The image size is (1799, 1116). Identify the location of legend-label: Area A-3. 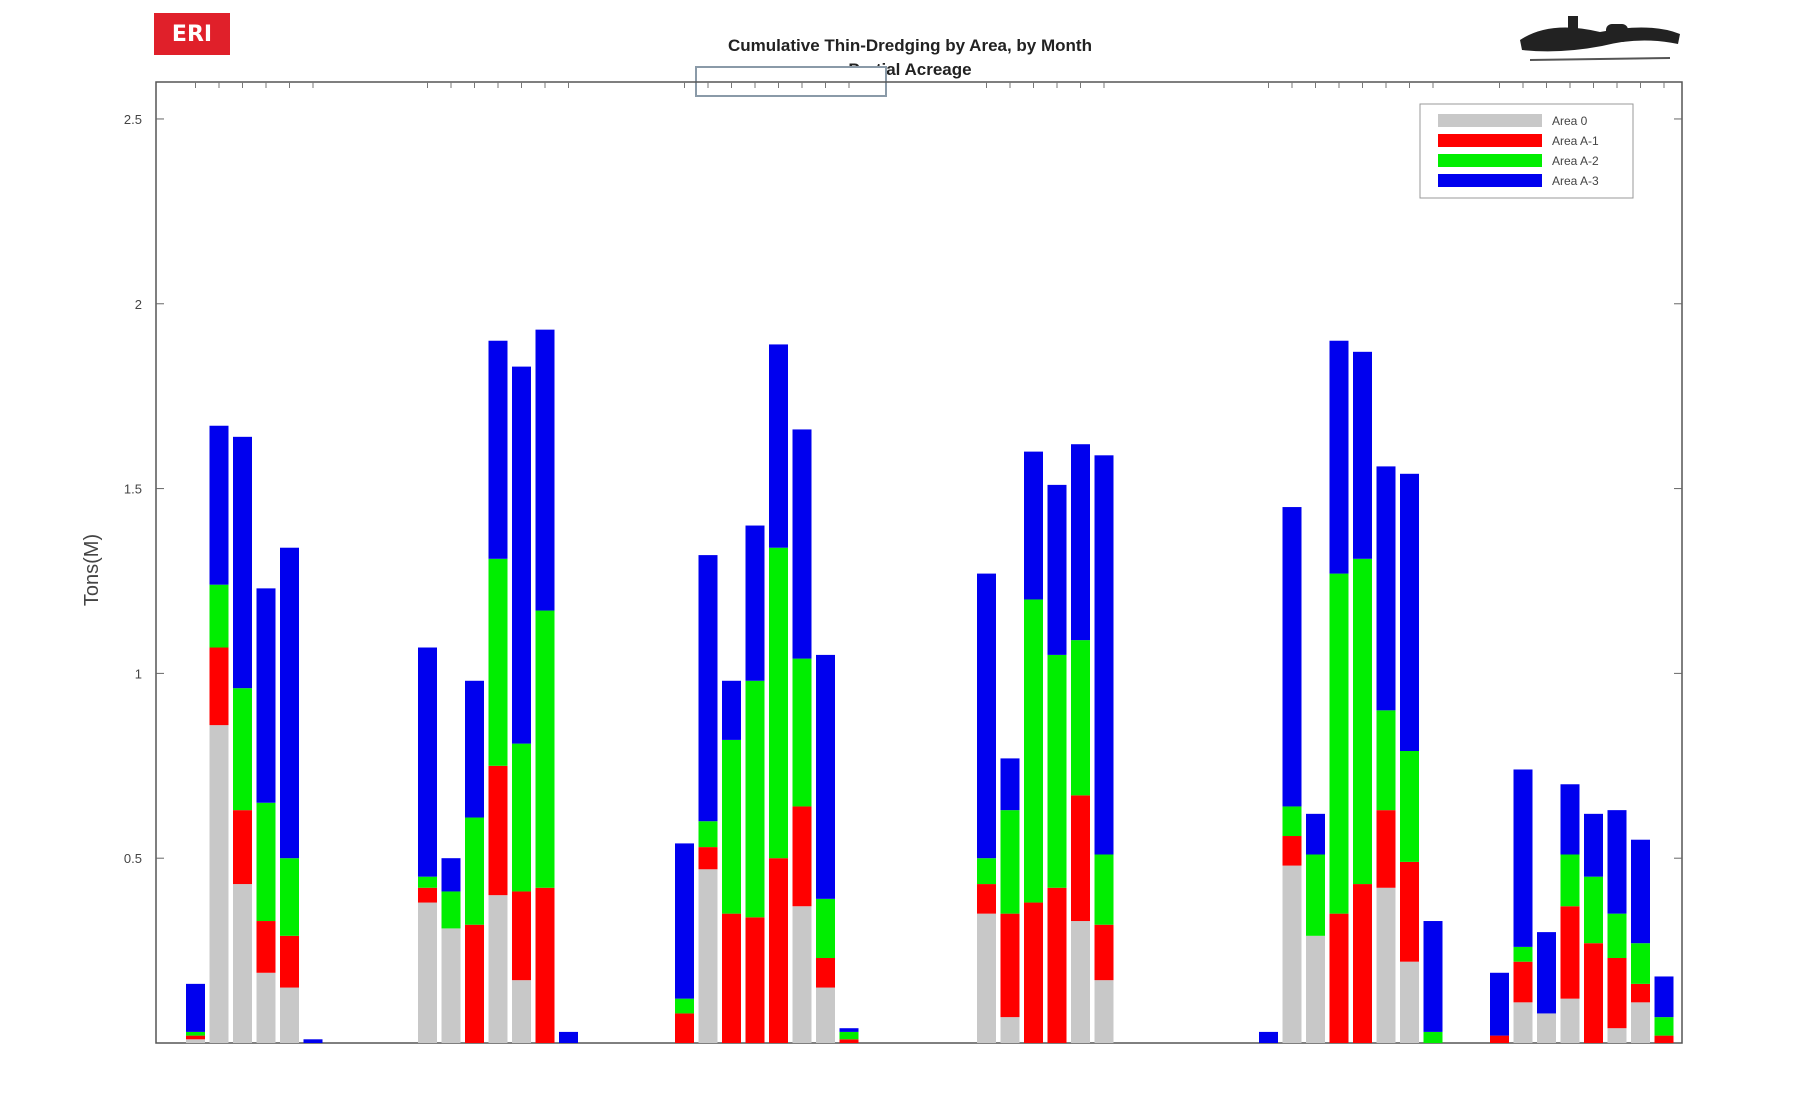
(1575, 181).